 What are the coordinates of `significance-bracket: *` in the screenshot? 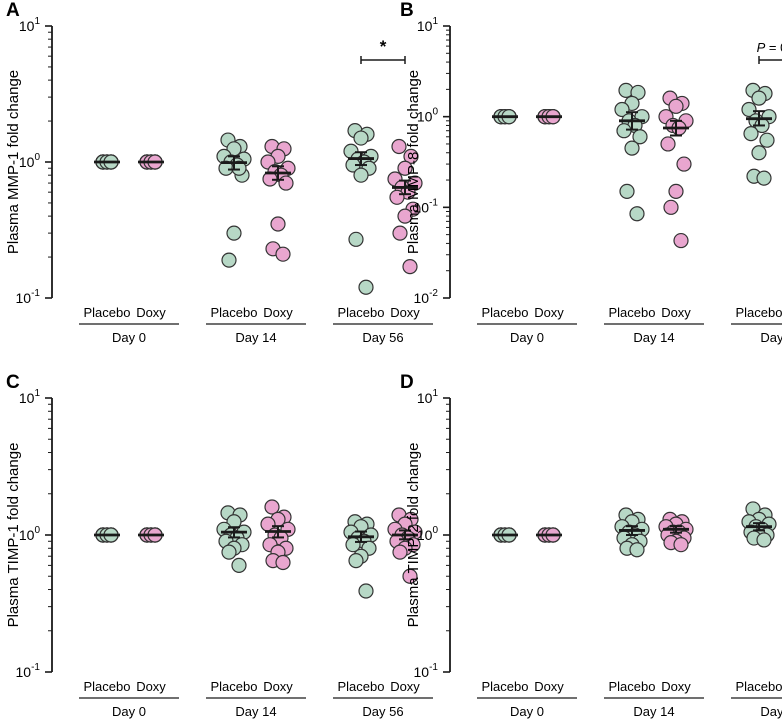 It's located at (383, 50).